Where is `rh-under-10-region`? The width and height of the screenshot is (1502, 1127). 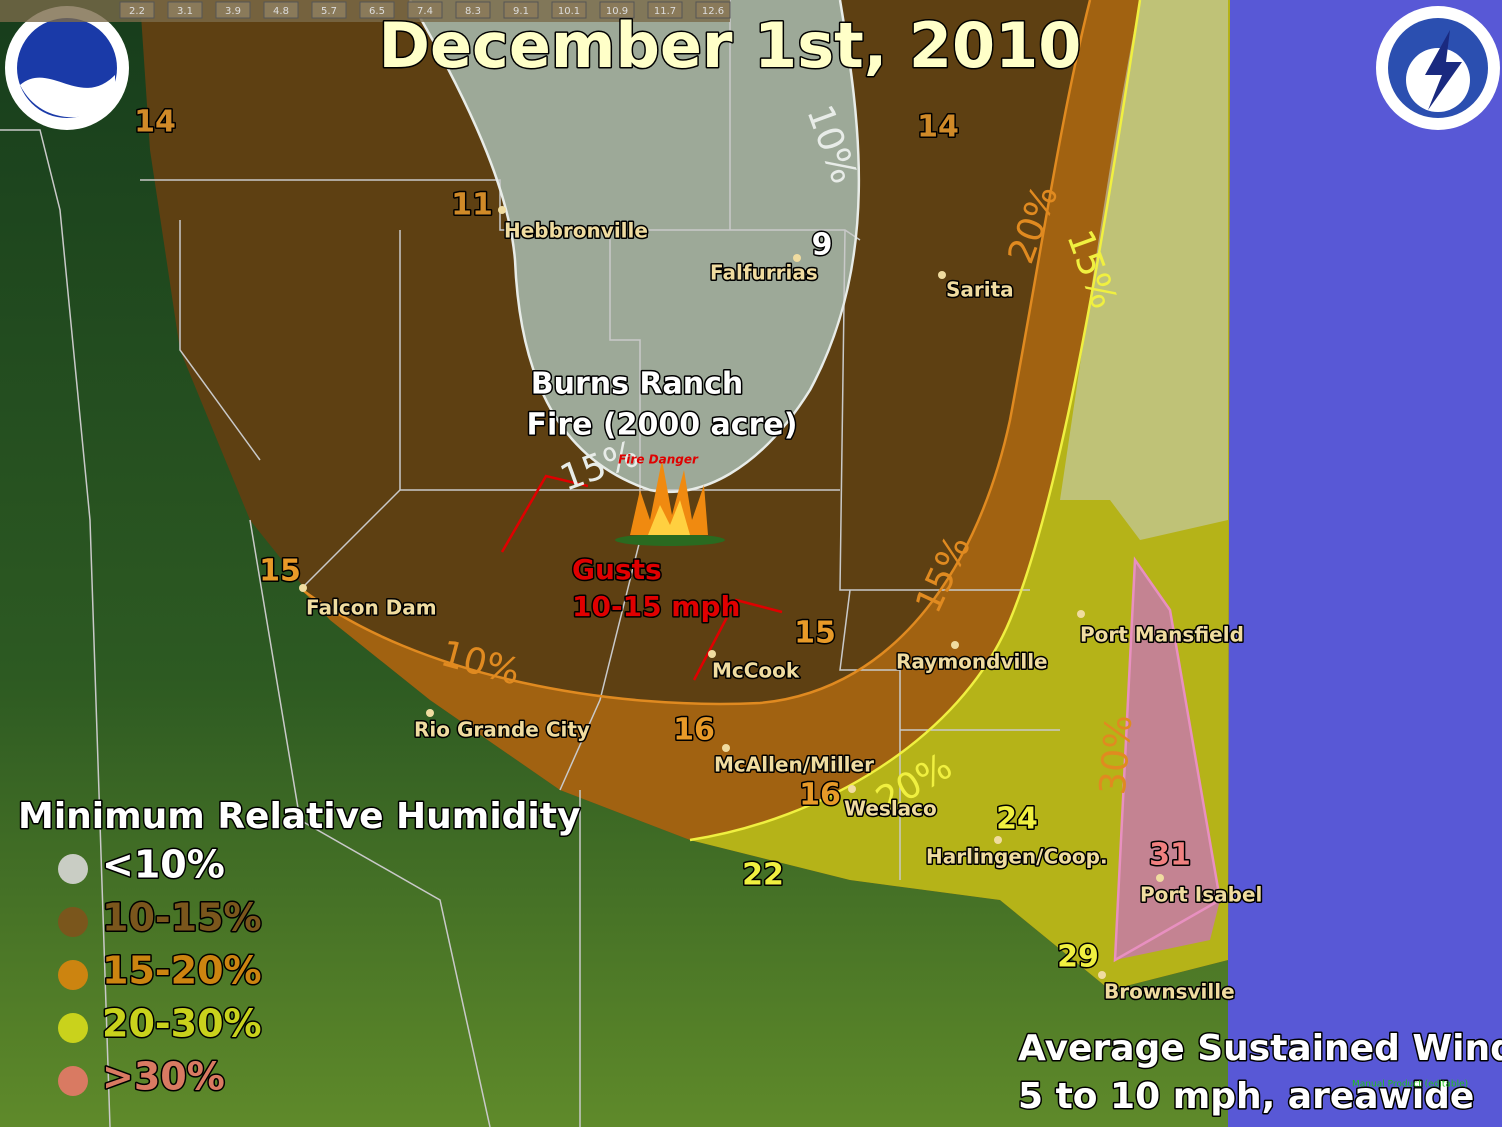
rh-under-10-region is located at coordinates (634, 246).